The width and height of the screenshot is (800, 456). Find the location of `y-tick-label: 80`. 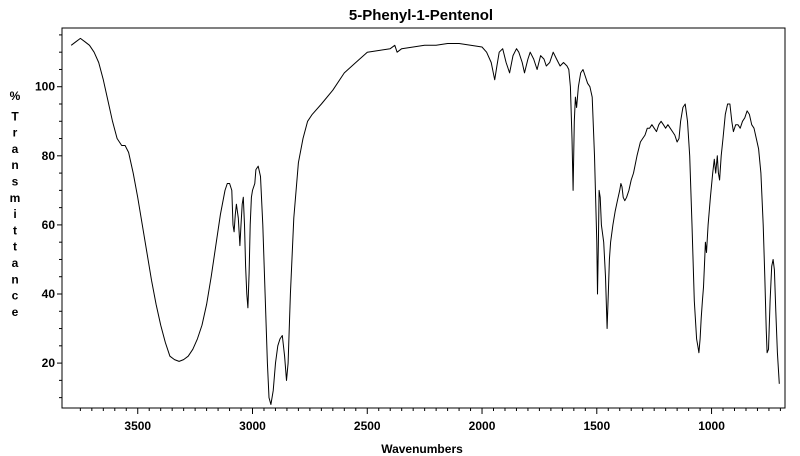

y-tick-label: 80 is located at coordinates (49, 156).